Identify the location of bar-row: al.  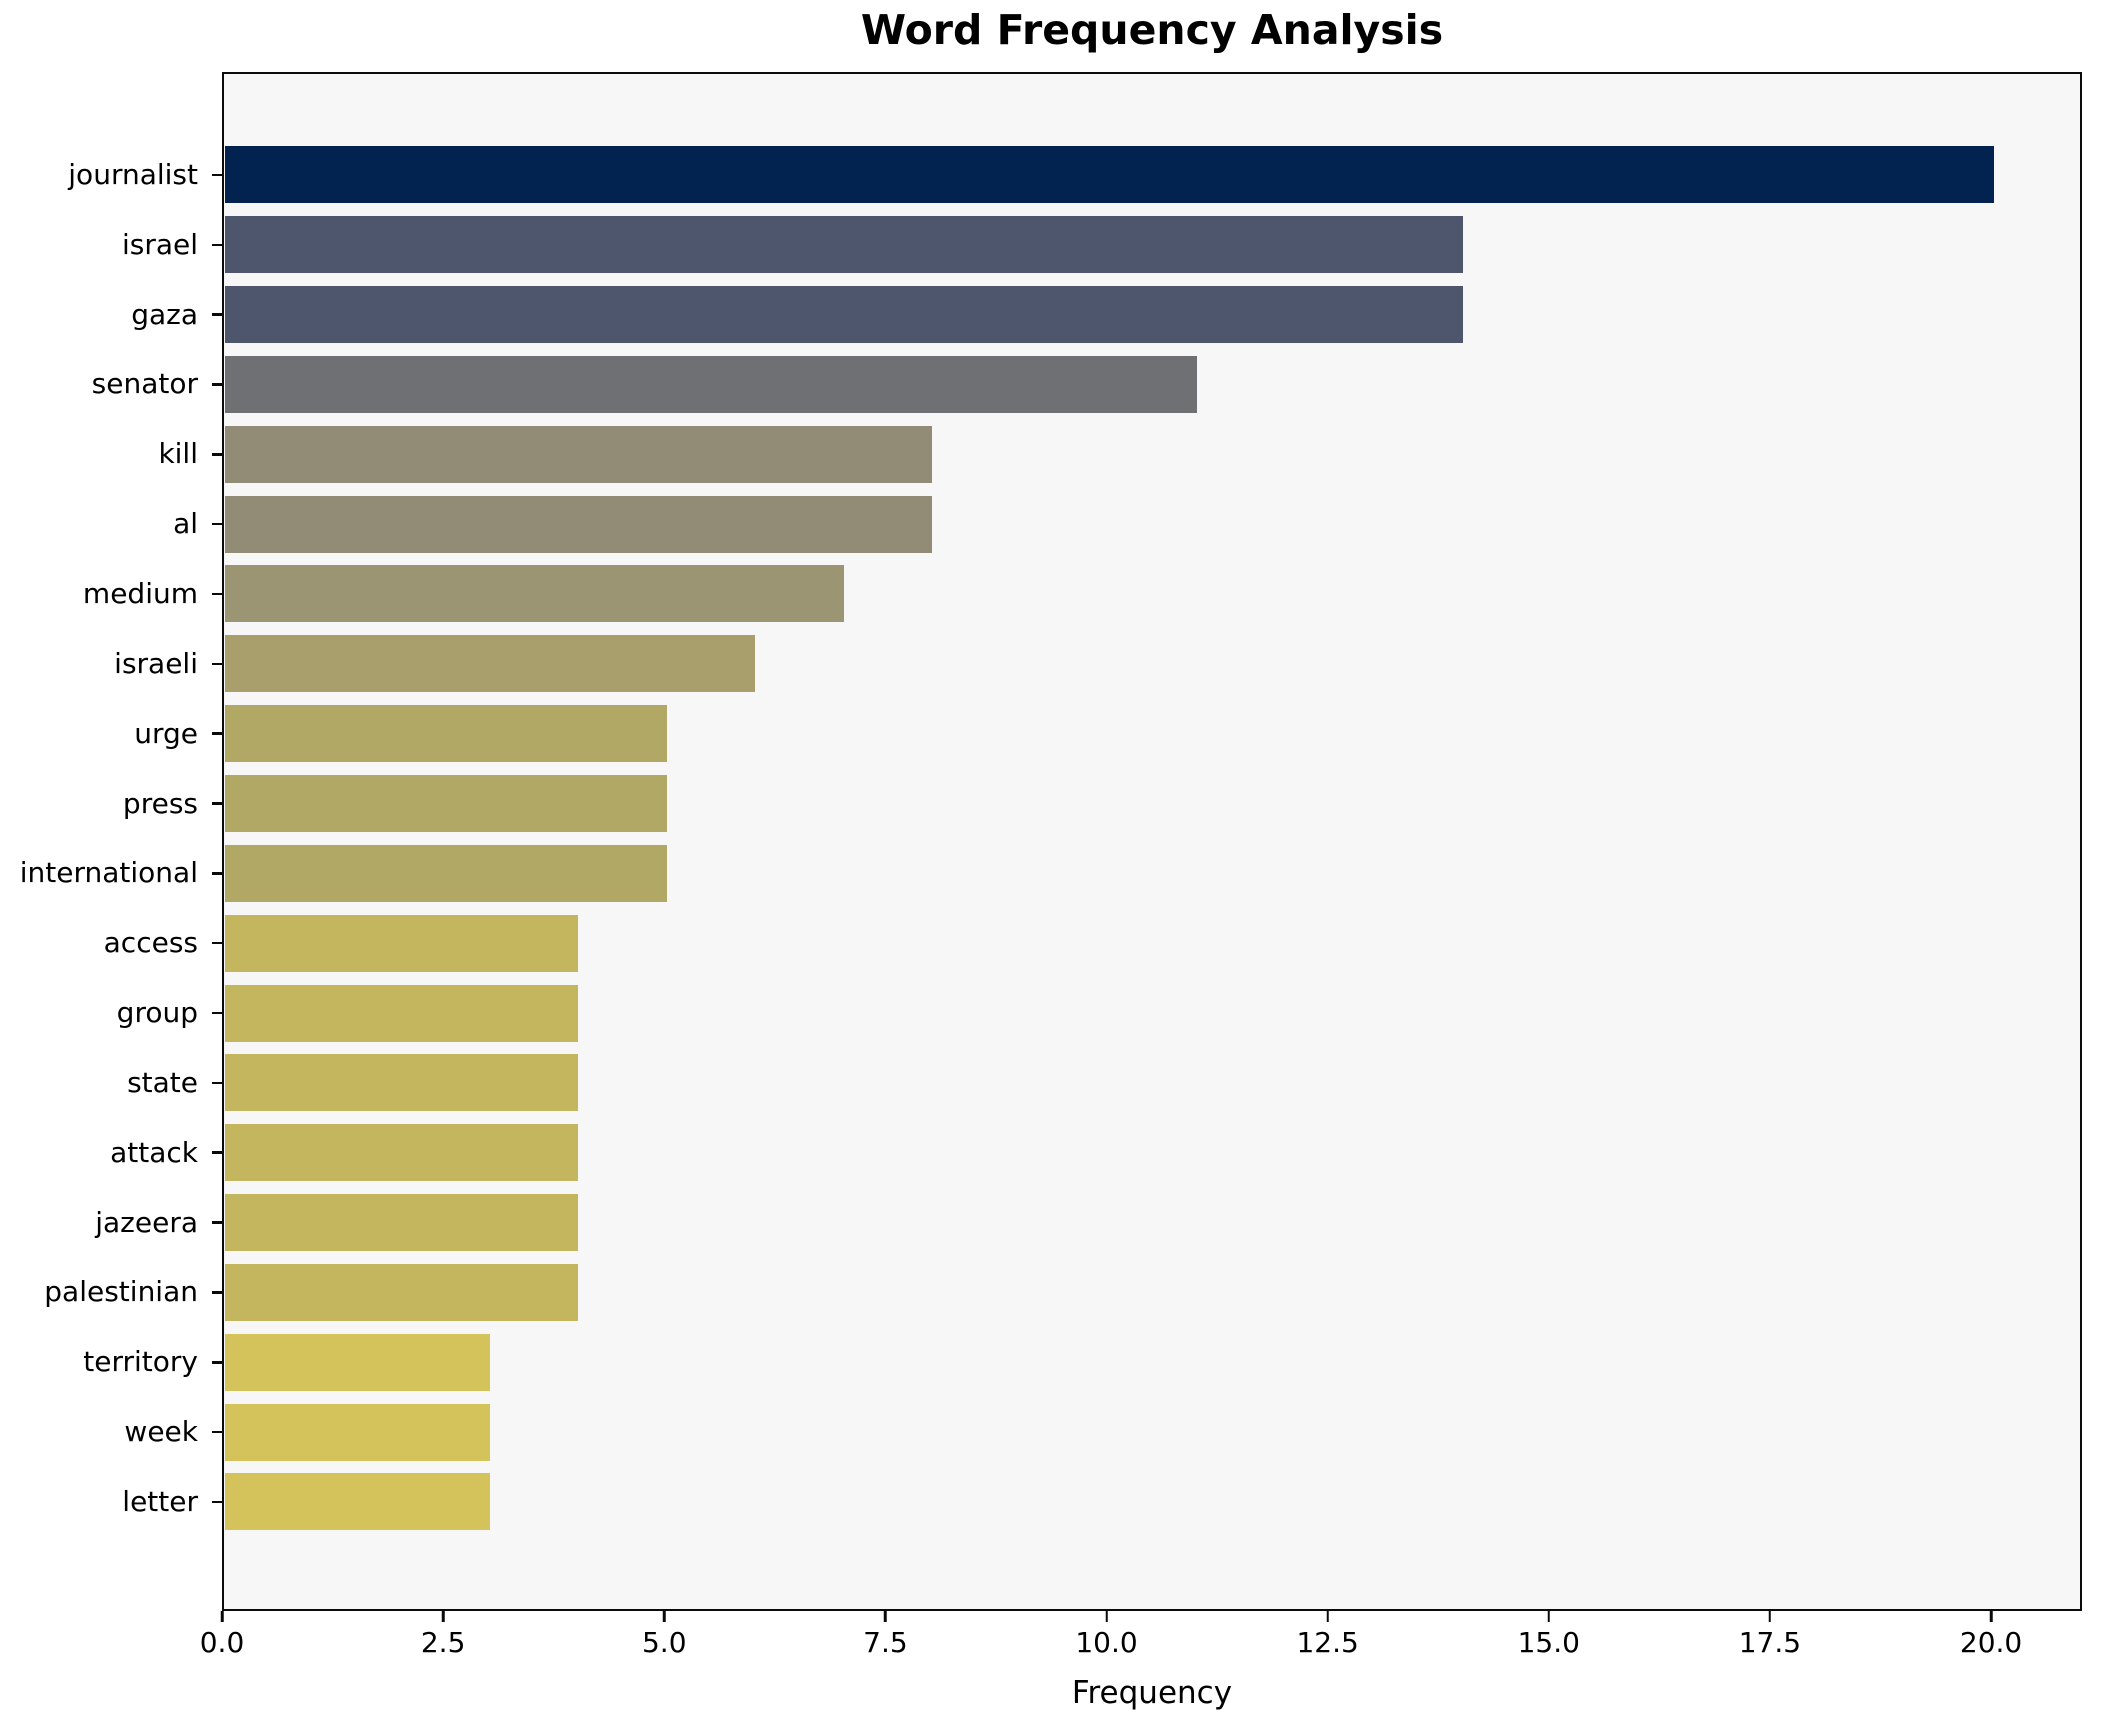
(1041, 524).